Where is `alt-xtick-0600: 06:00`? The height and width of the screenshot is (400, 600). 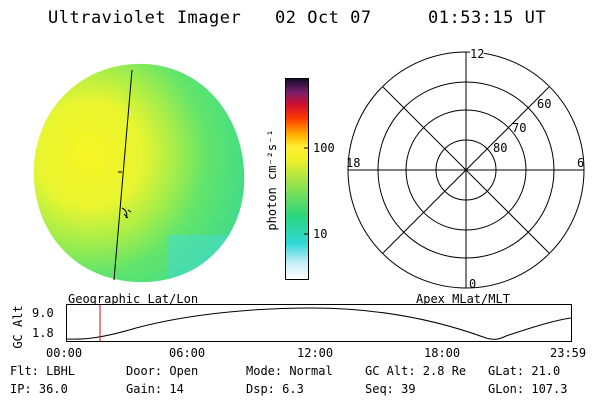 alt-xtick-0600: 06:00 is located at coordinates (187, 353).